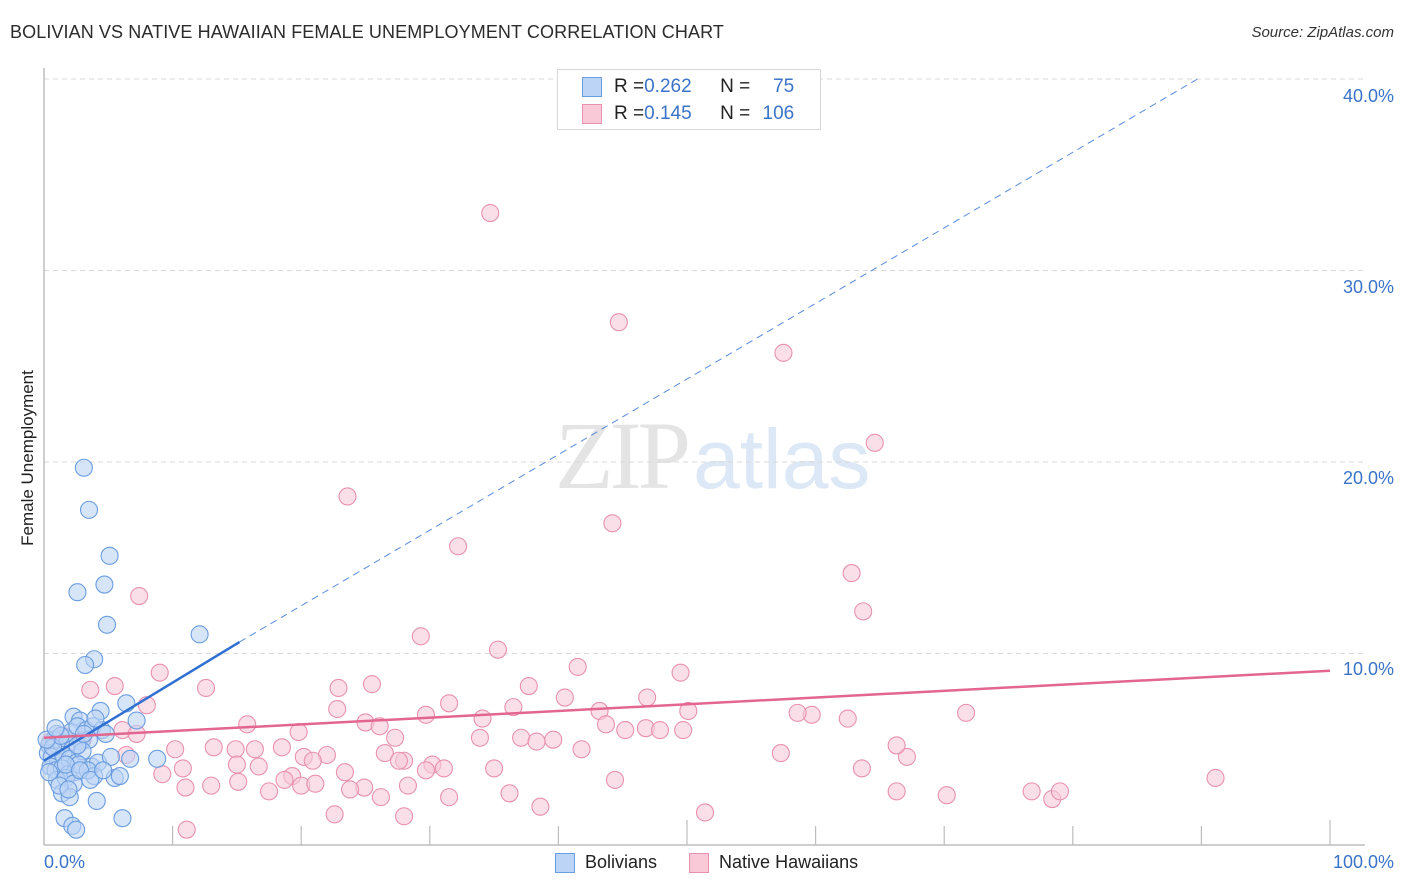  What do you see at coordinates (592, 114) in the screenshot?
I see `pink-swatch-icon` at bounding box center [592, 114].